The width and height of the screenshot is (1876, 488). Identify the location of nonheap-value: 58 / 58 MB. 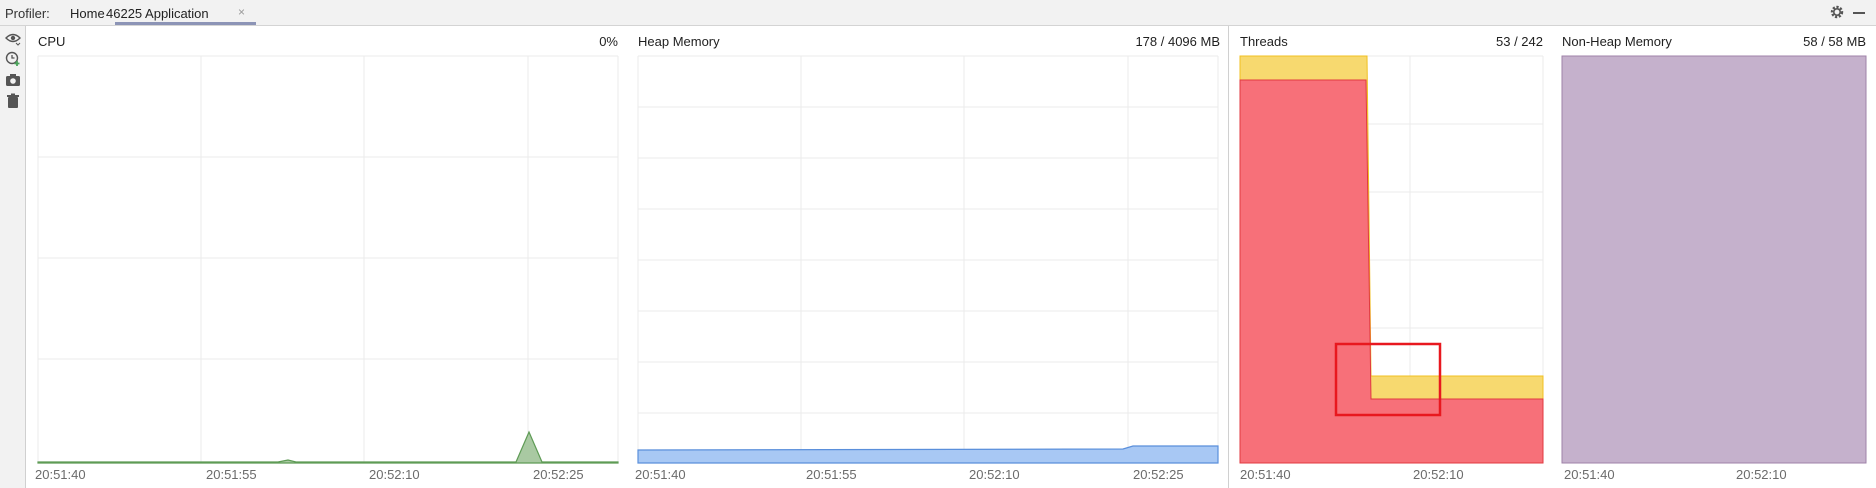
(1834, 41).